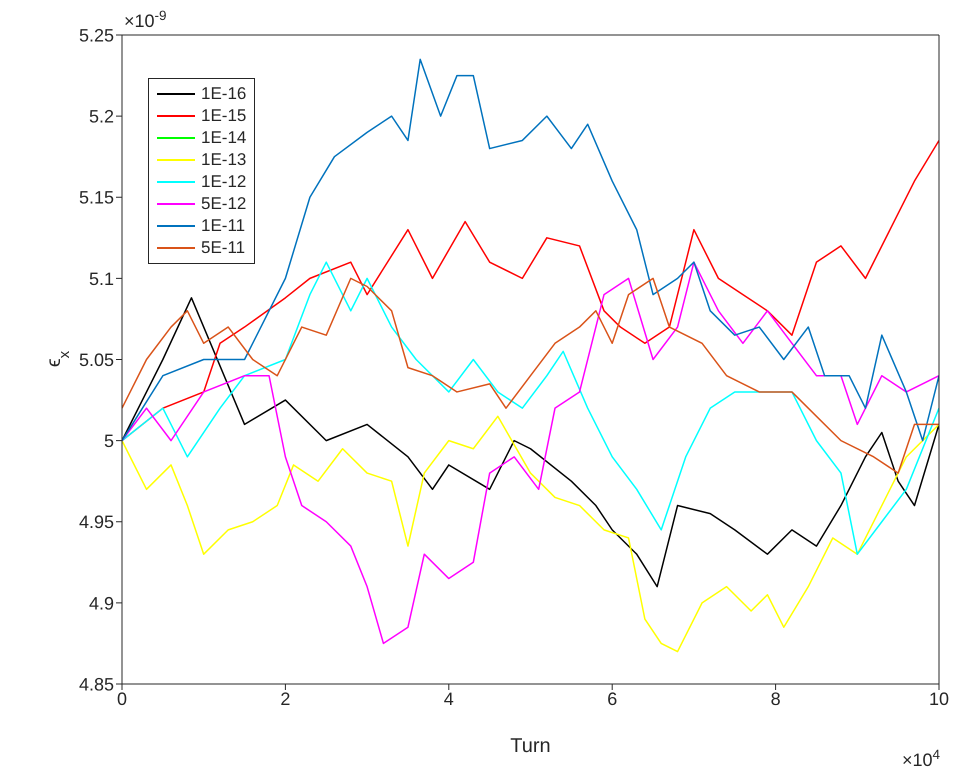 The height and width of the screenshot is (778, 974). I want to click on y-tick-label: 4.9, so click(101, 603).